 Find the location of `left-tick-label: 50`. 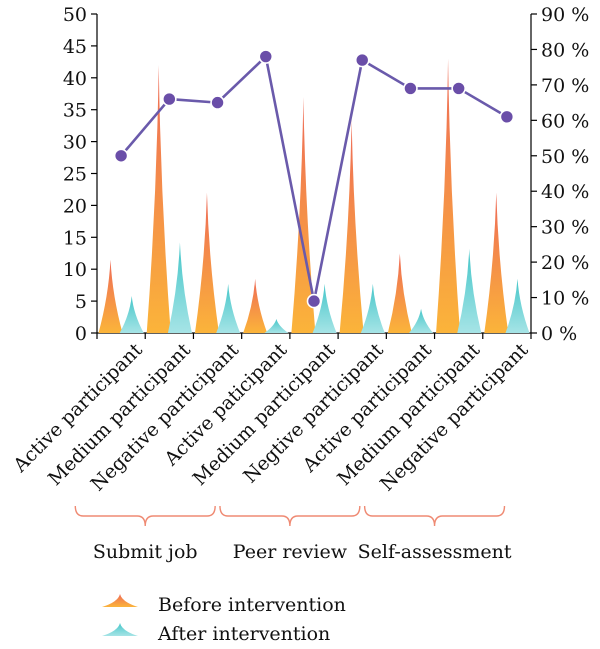

left-tick-label: 50 is located at coordinates (75, 15).